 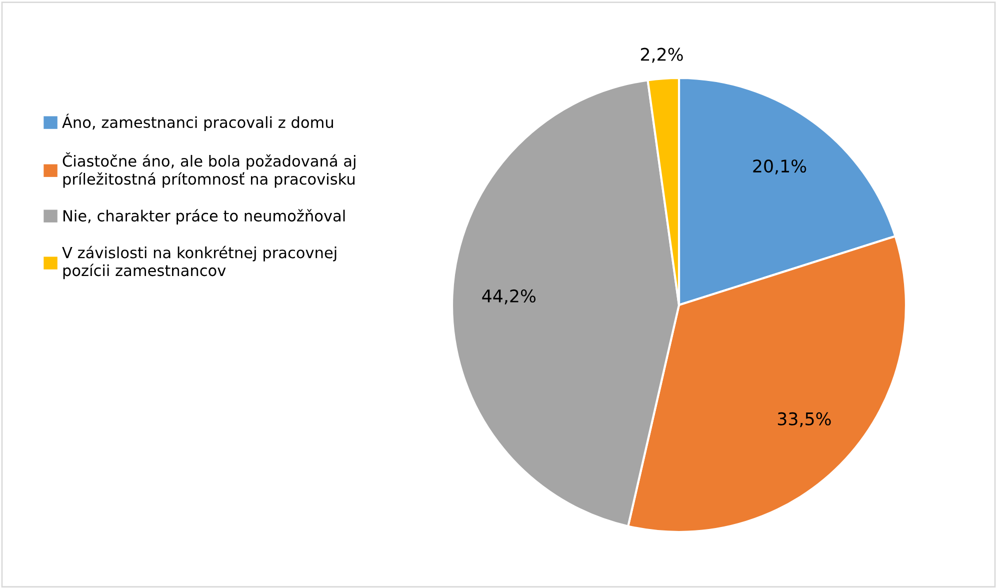 What do you see at coordinates (509, 296) in the screenshot?
I see `data-label: 44,2%` at bounding box center [509, 296].